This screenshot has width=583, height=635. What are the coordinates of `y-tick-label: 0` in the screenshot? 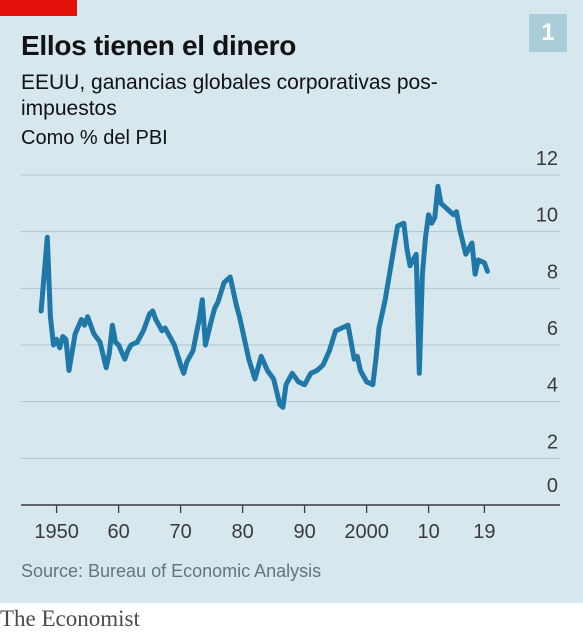 It's located at (552, 486).